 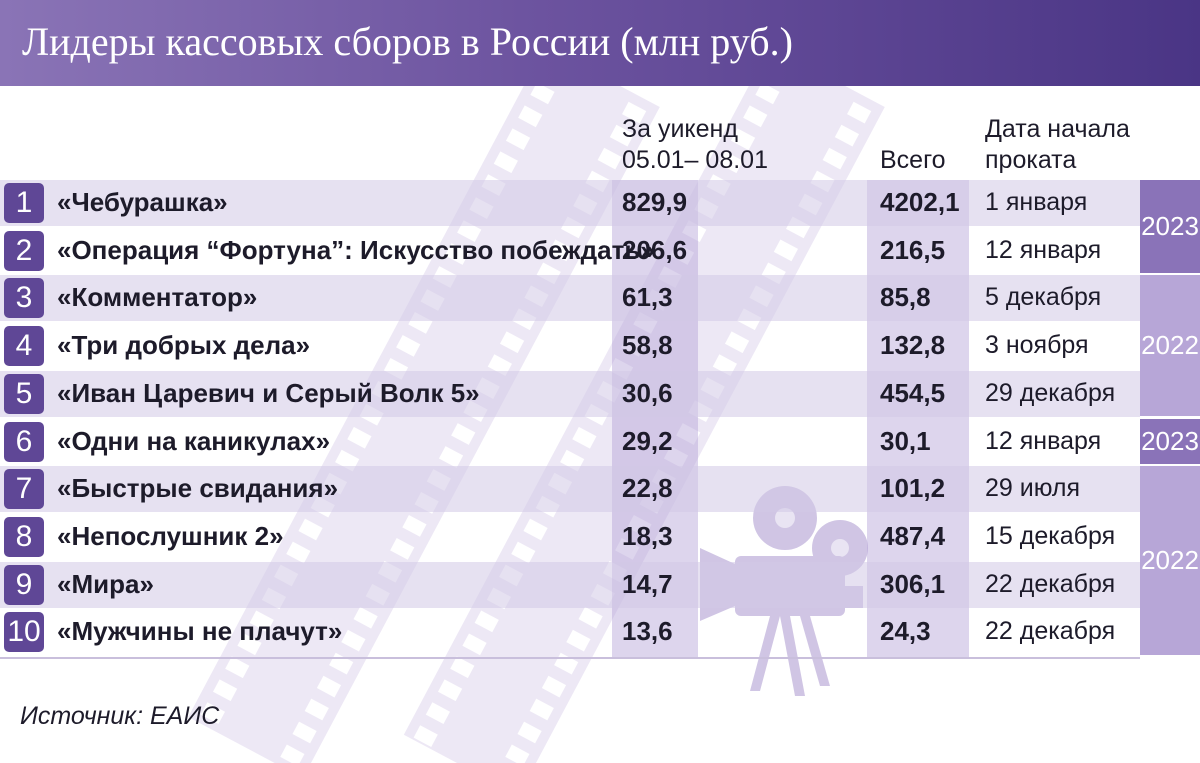 I want to click on weekend-gross: 14,7, so click(x=647, y=583).